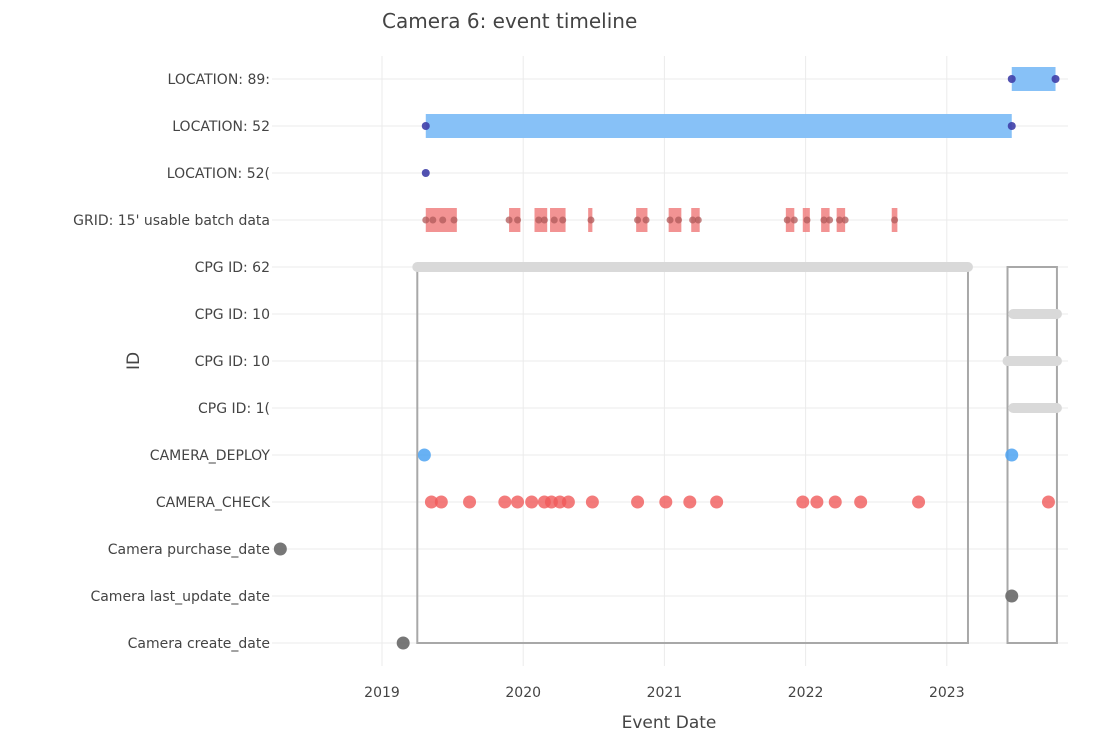  Describe the element at coordinates (134, 361) in the screenshot. I see `y-axis-label: ID` at that location.